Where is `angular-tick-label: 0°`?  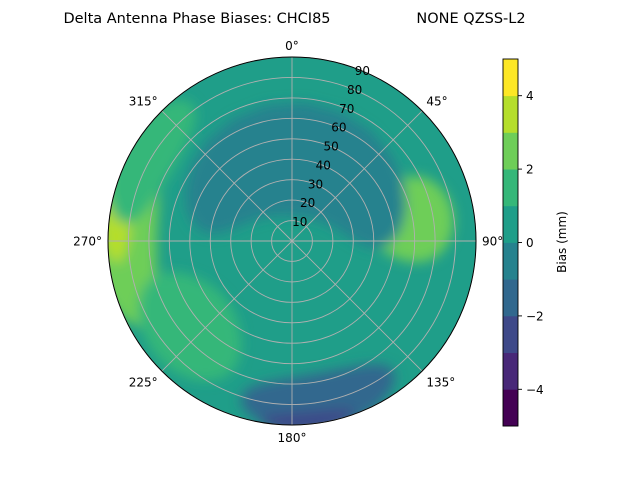
angular-tick-label: 0° is located at coordinates (292, 46).